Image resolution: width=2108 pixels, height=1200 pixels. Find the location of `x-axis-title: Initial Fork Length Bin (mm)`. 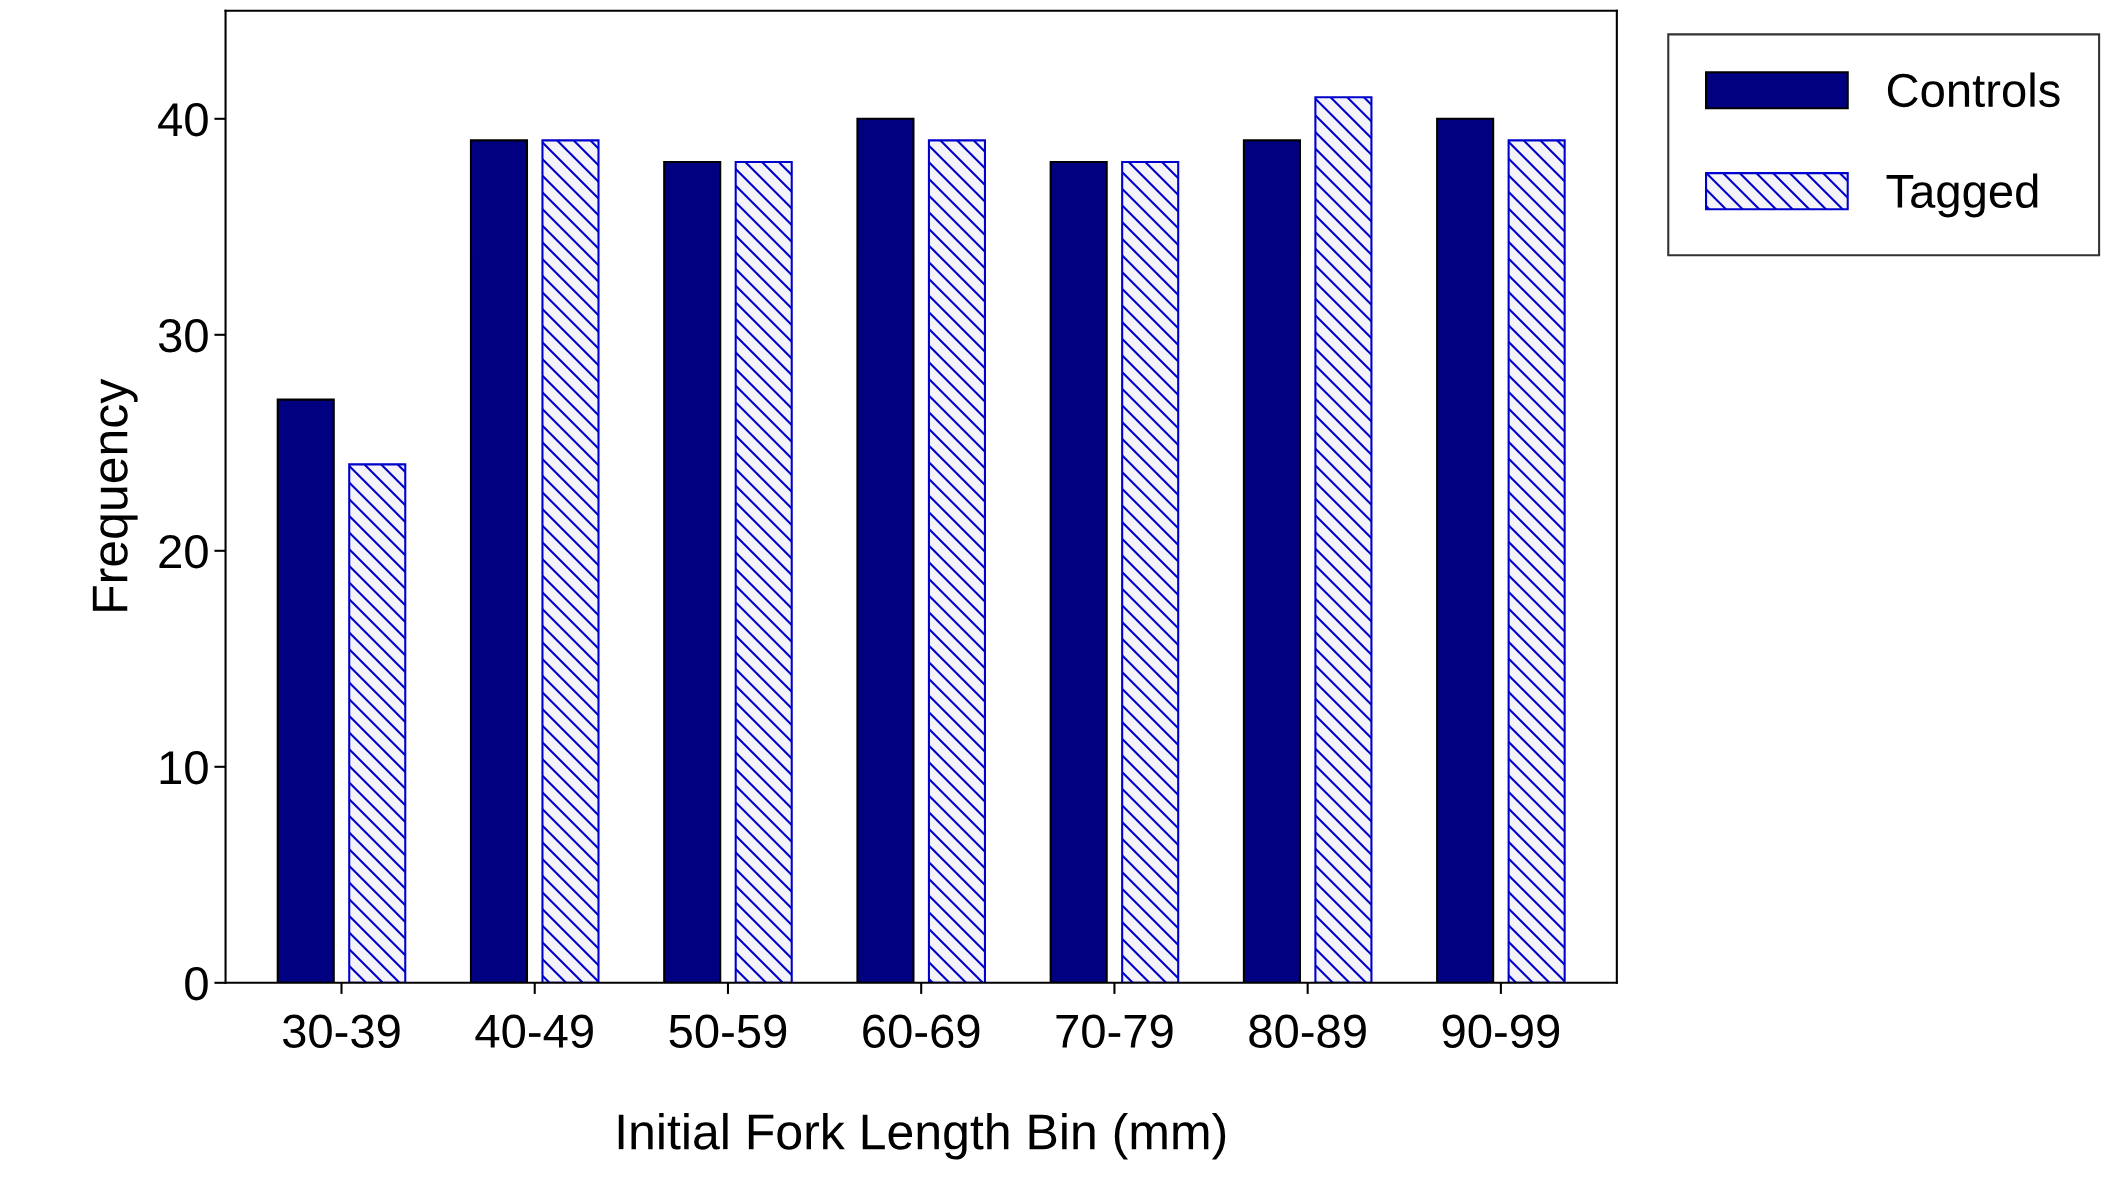

x-axis-title: Initial Fork Length Bin (mm) is located at coordinates (922, 1136).